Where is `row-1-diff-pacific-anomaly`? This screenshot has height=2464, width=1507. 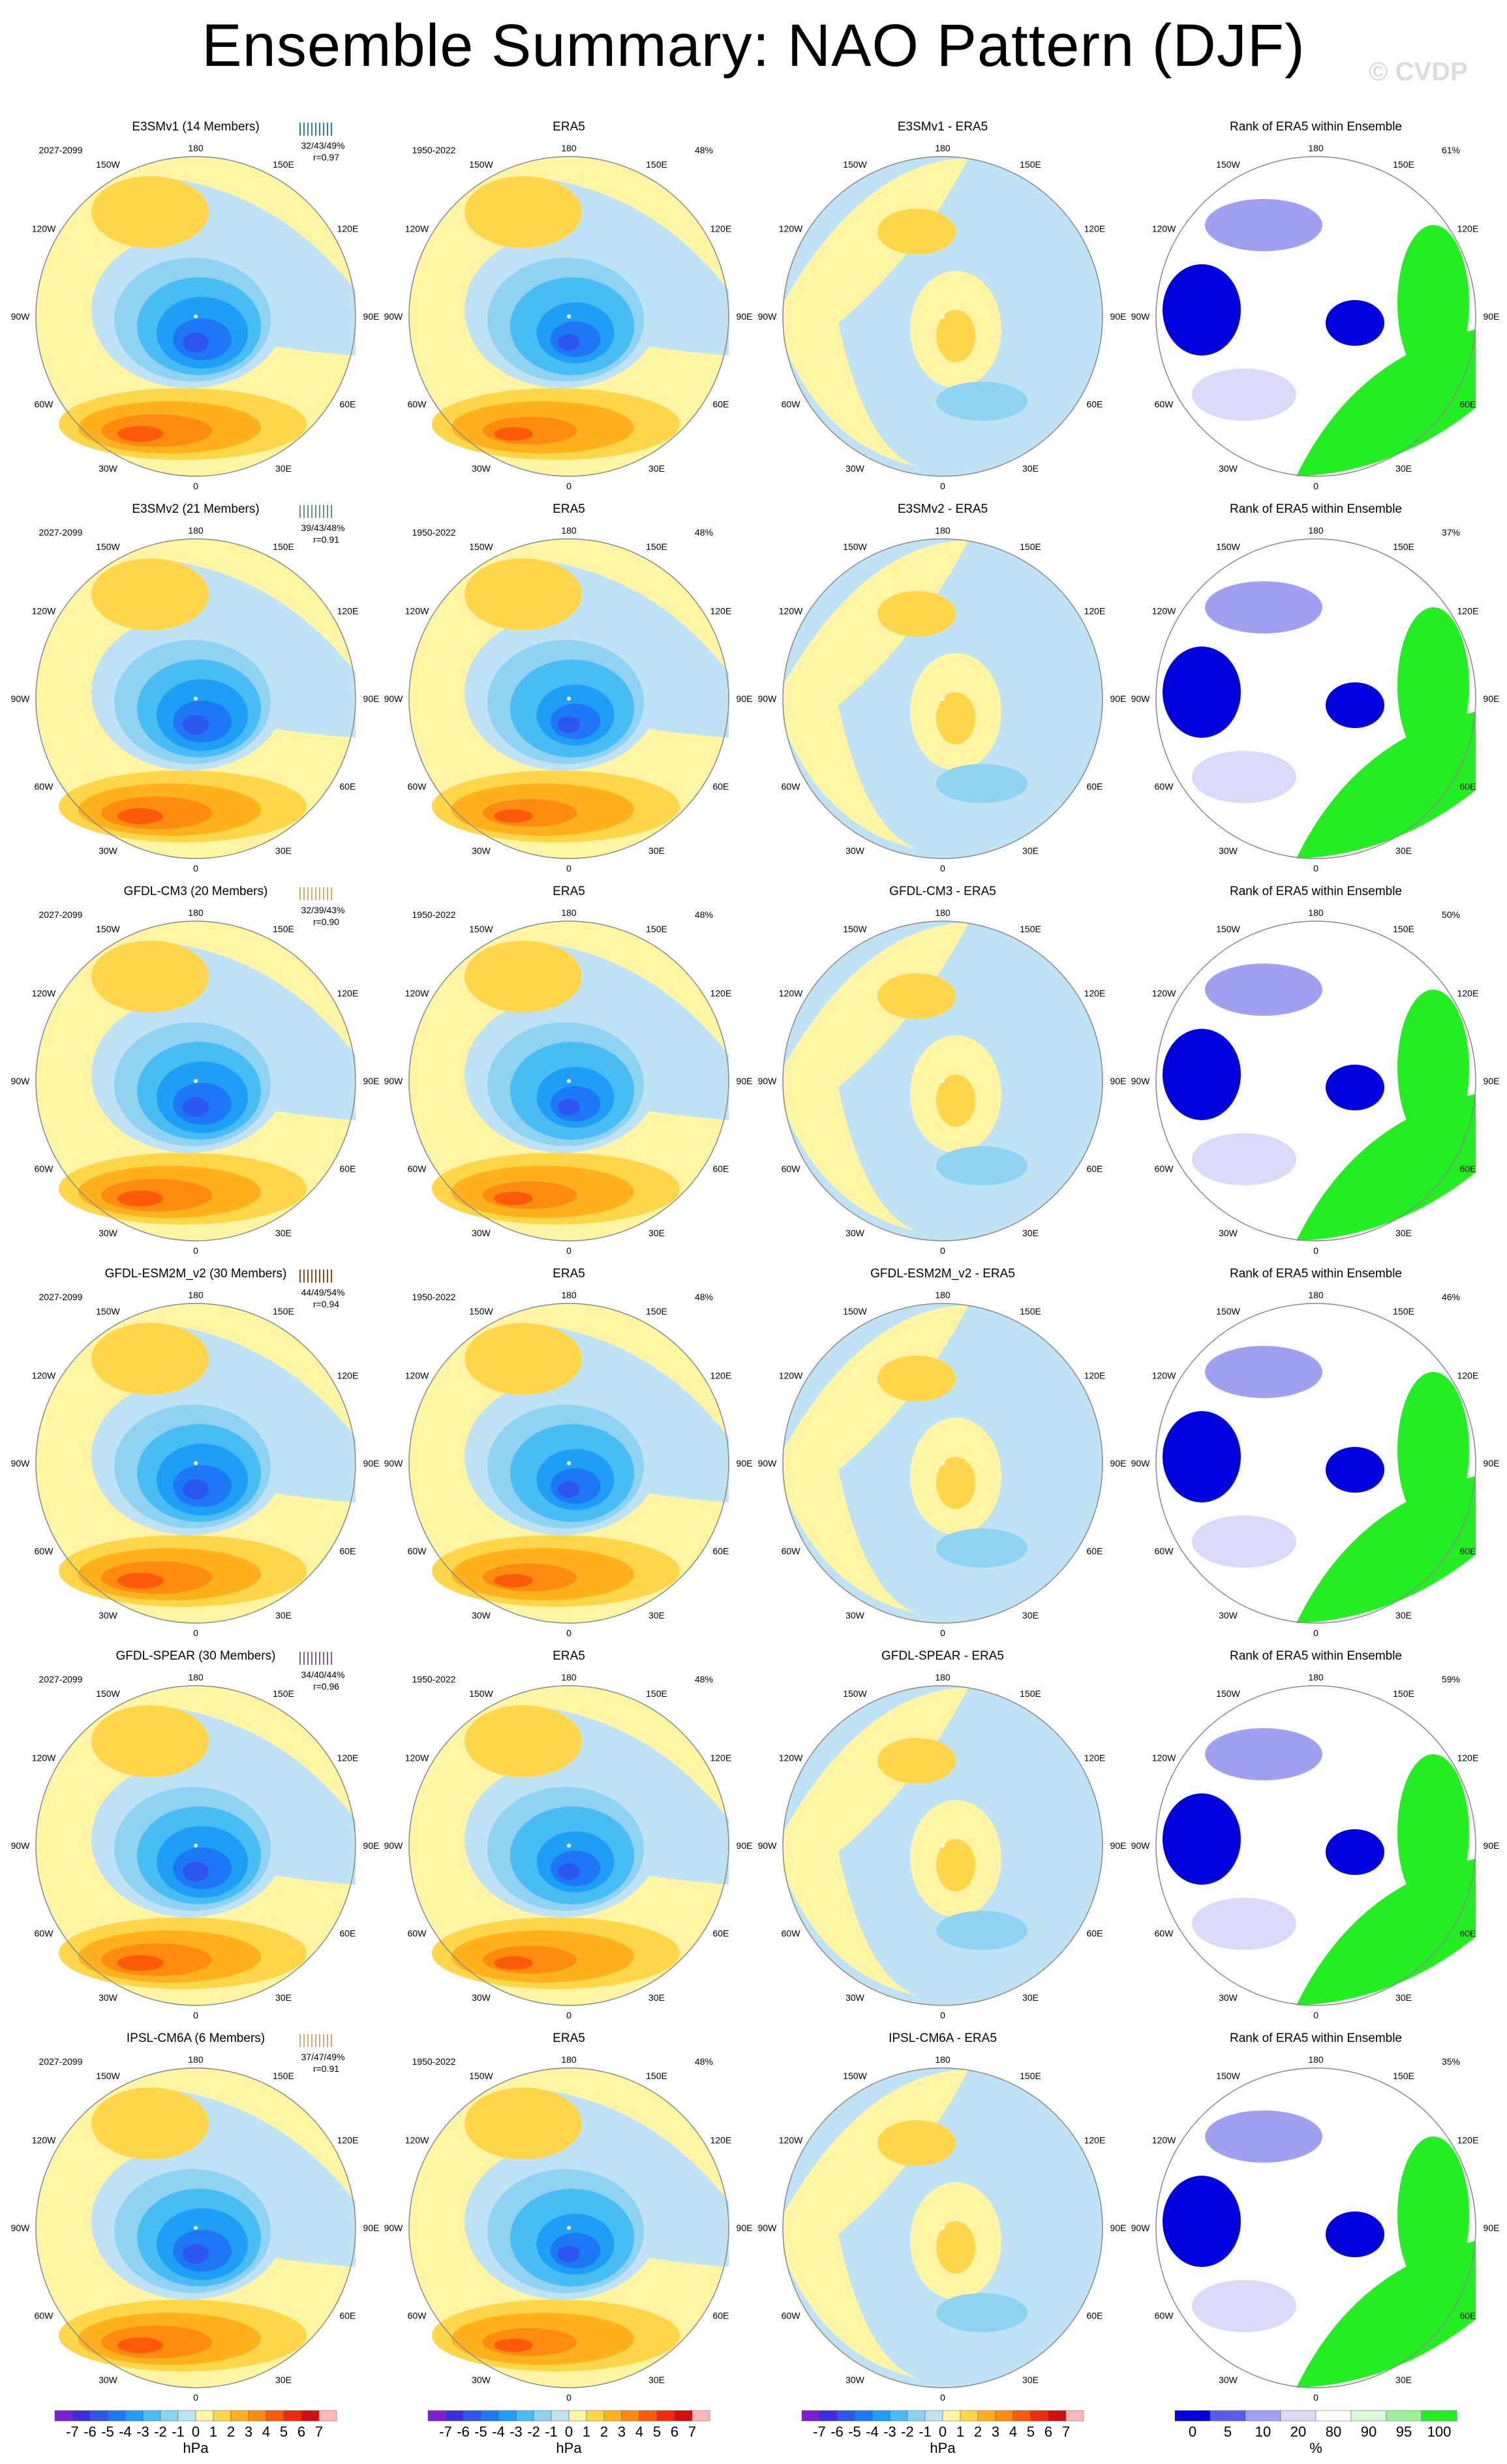 row-1-diff-pacific-anomaly is located at coordinates (916, 231).